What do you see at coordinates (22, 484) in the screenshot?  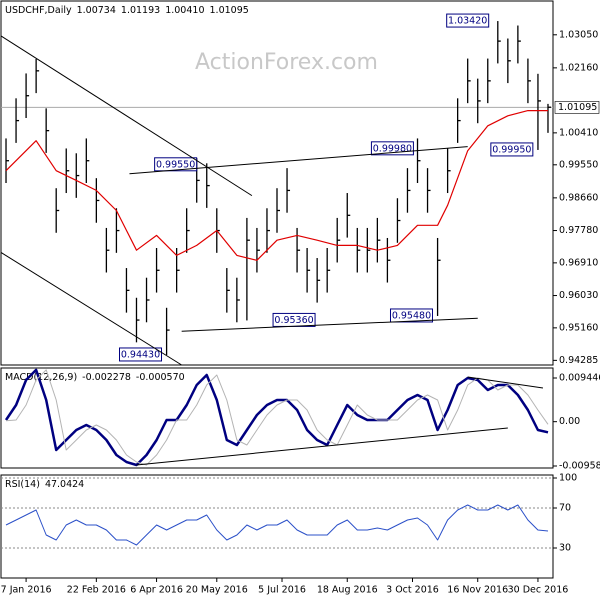 I see `panel-title-text: RSI(14)` at bounding box center [22, 484].